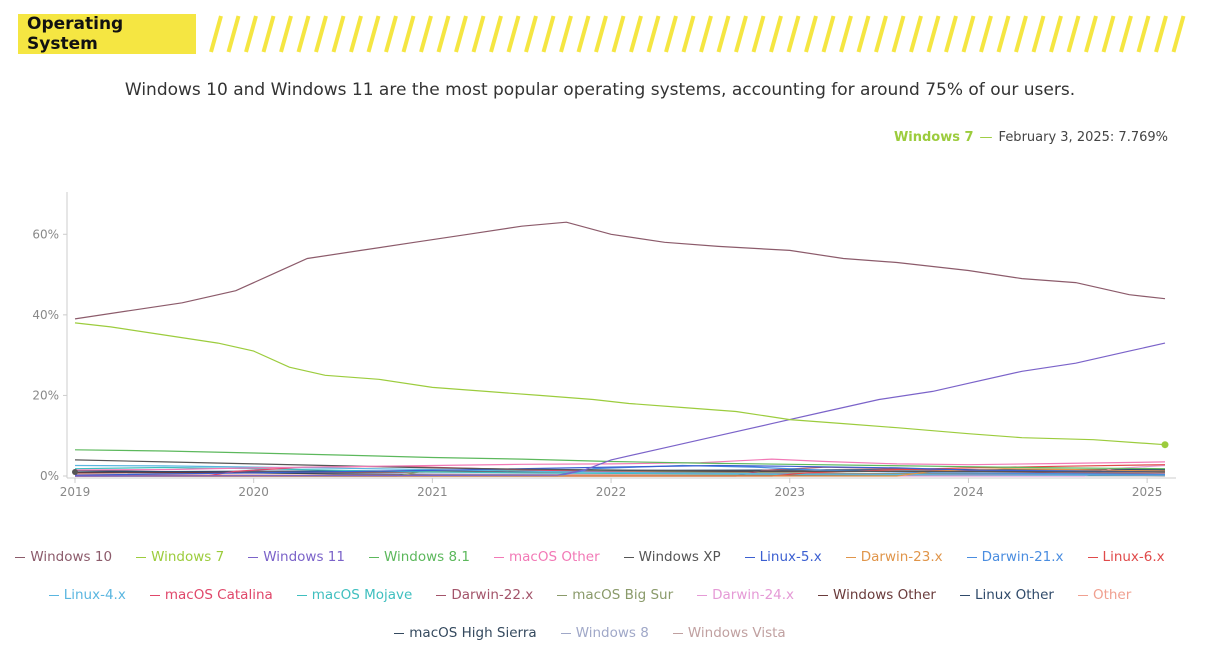 The image size is (1224, 658). Describe the element at coordinates (745, 595) in the screenshot. I see `legend-item-darwin-24-x: Darwin-24.x` at that location.